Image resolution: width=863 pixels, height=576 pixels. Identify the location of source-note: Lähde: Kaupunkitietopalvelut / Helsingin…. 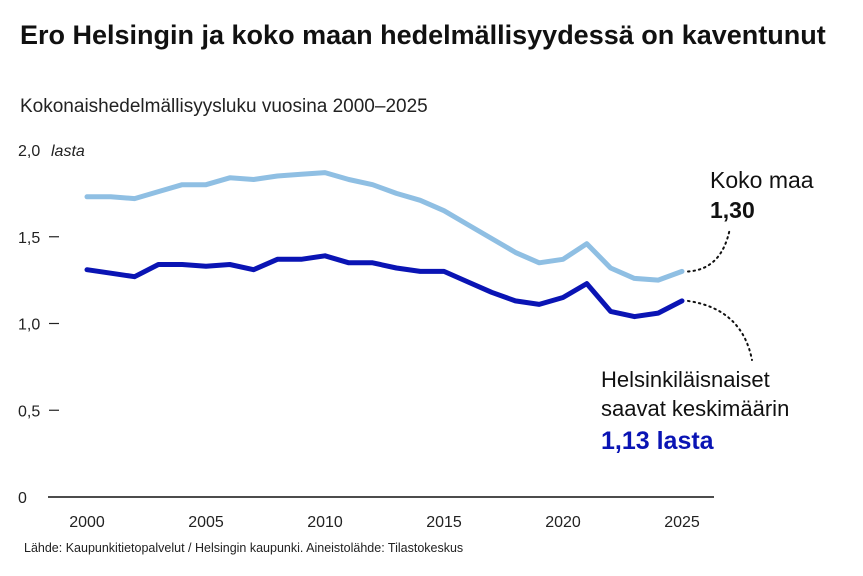
(244, 548).